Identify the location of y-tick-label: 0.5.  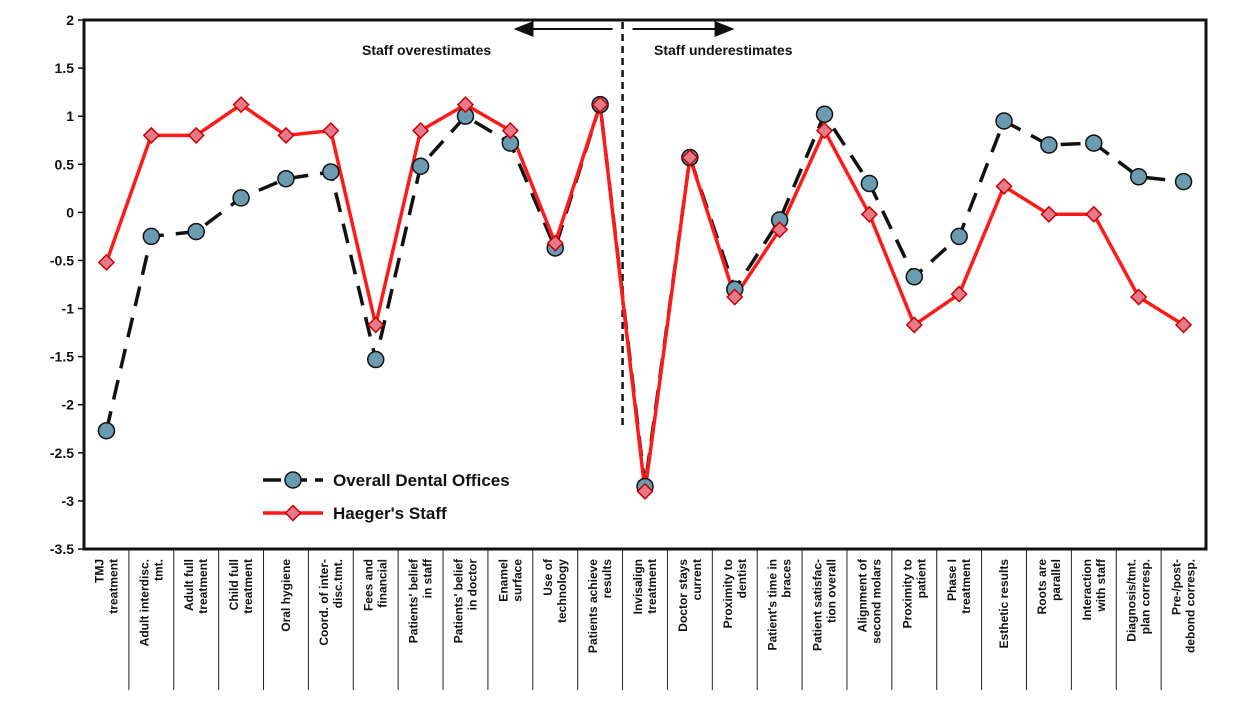
(65, 164).